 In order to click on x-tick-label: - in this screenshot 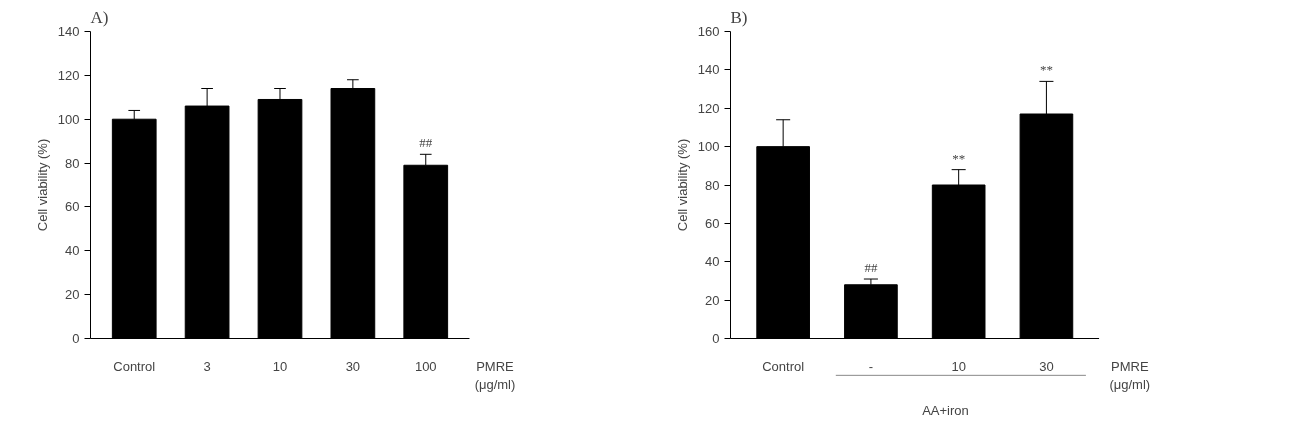, I will do `click(871, 366)`.